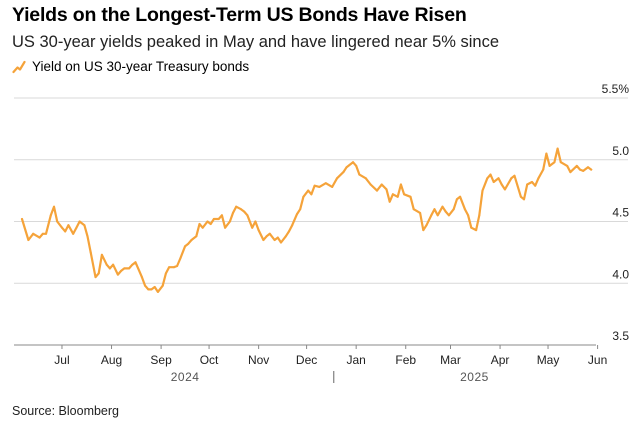  What do you see at coordinates (548, 360) in the screenshot?
I see `x-tick-label: May` at bounding box center [548, 360].